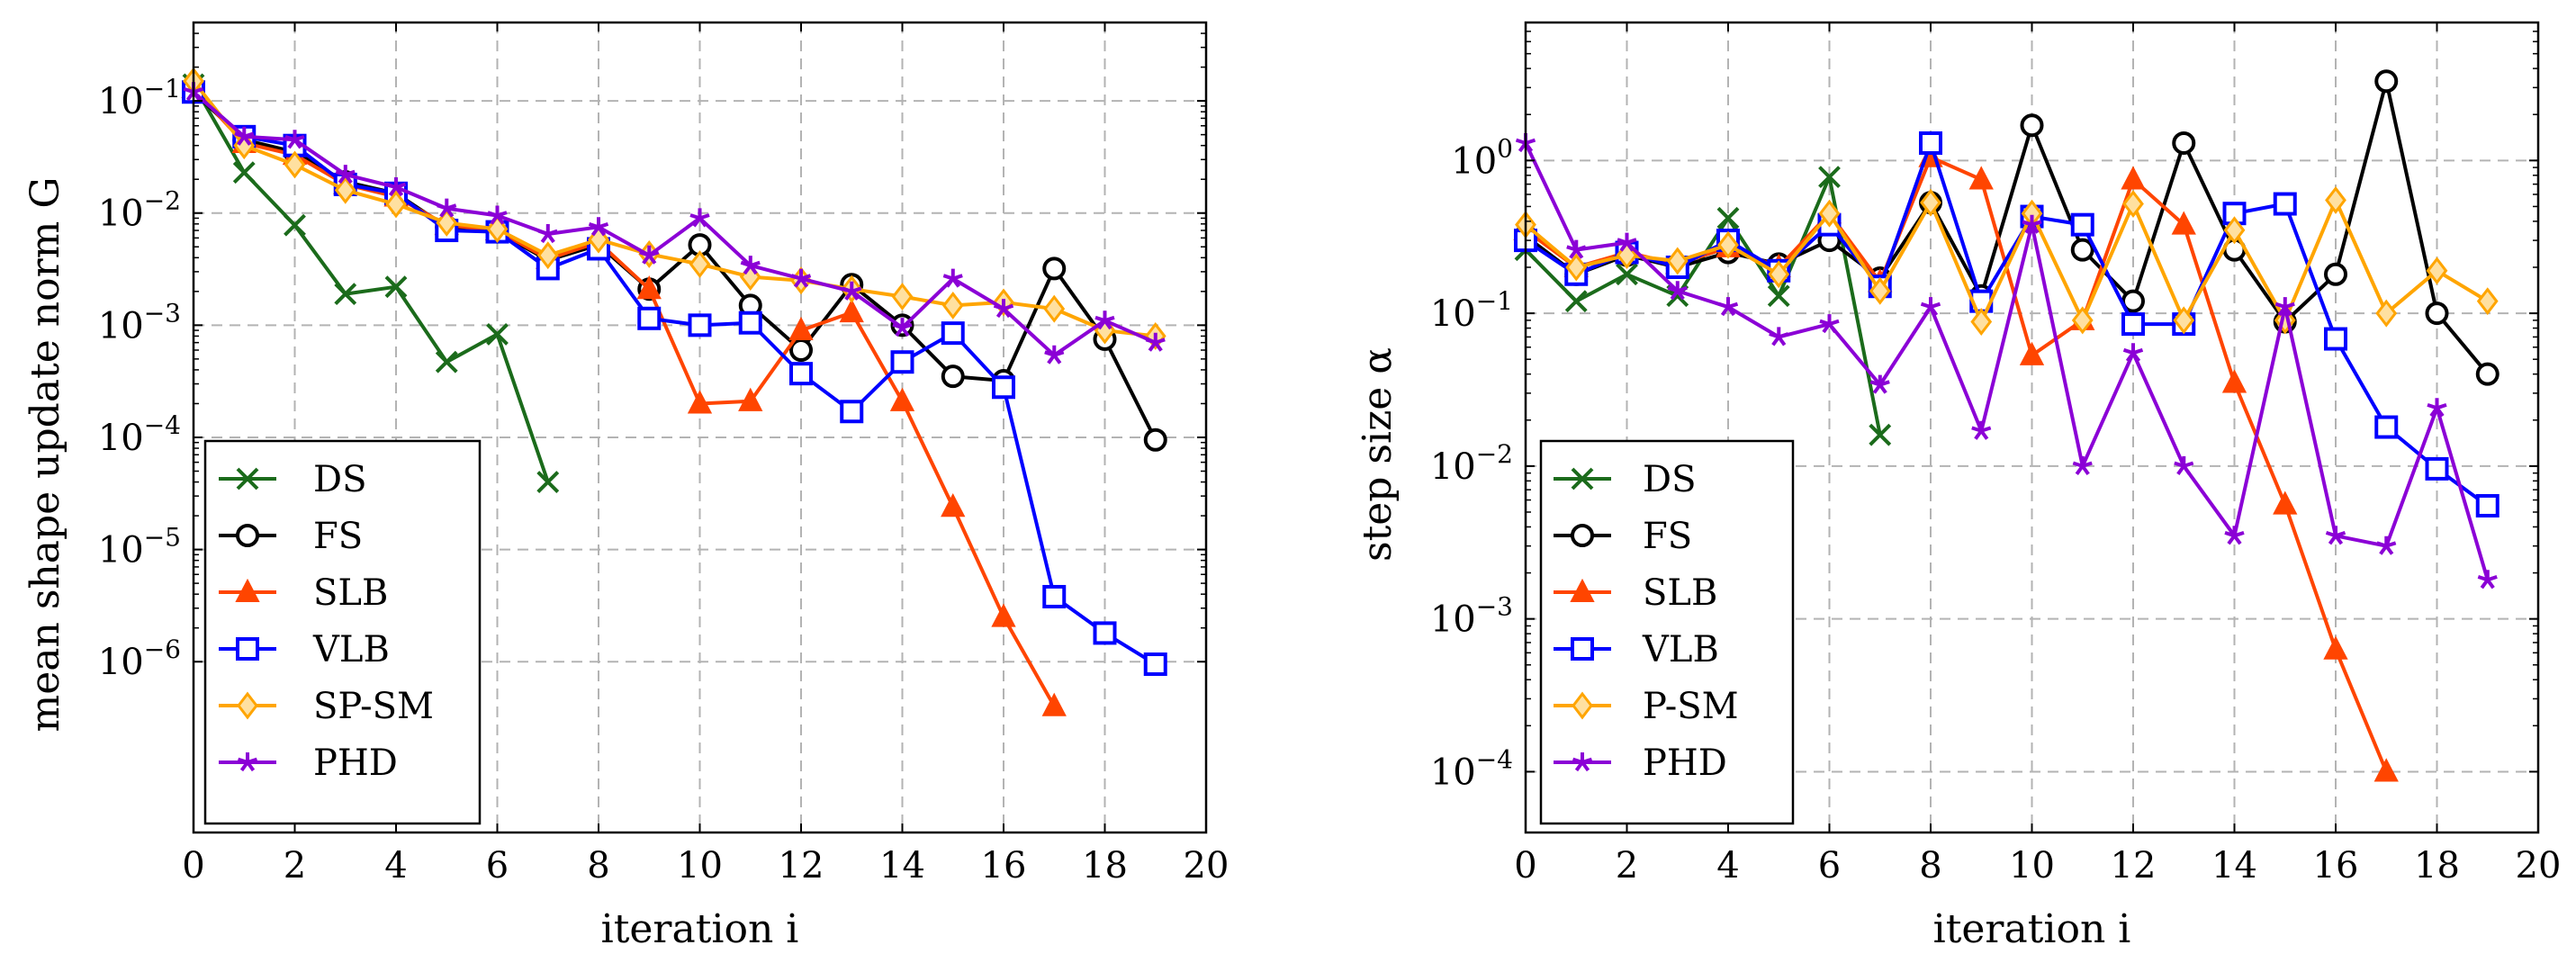 The height and width of the screenshot is (972, 2576). What do you see at coordinates (351, 650) in the screenshot?
I see `chart1-legend-label-vlb: VLB` at bounding box center [351, 650].